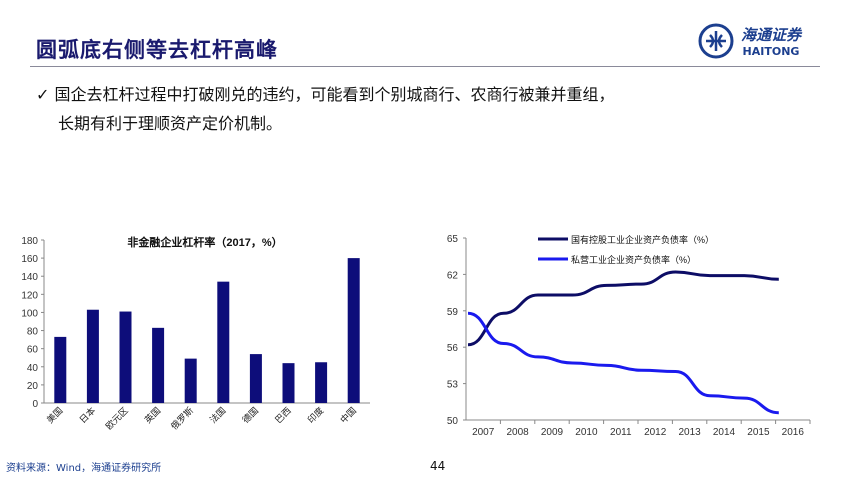  What do you see at coordinates (283, 415) in the screenshot?
I see `x-tick-label: 巴西` at bounding box center [283, 415].